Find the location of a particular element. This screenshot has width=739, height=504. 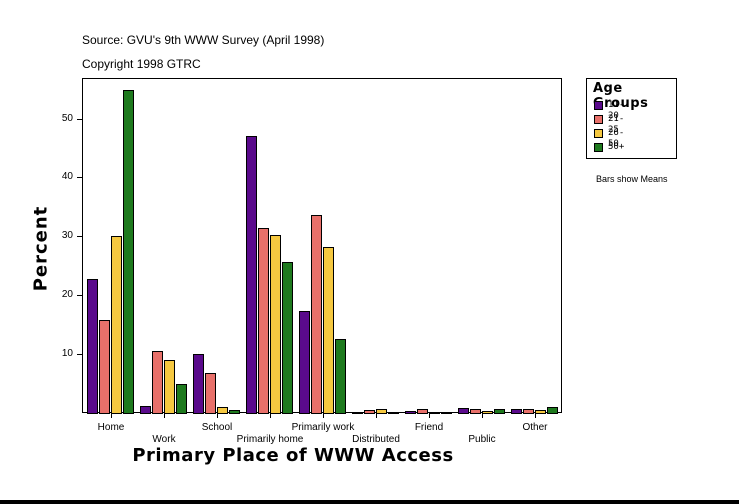

y-tick-label: 20 is located at coordinates (67, 295).